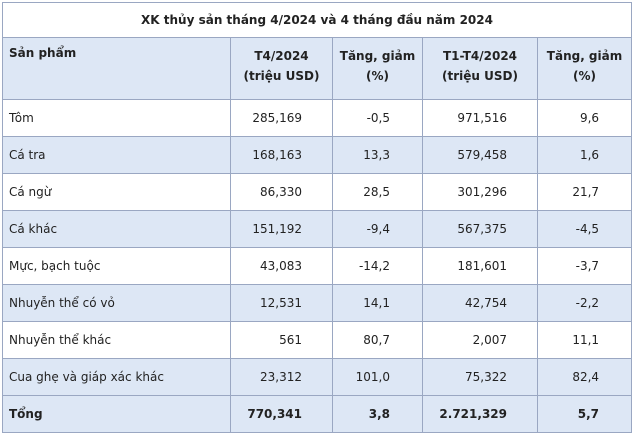 The height and width of the screenshot is (433, 633). What do you see at coordinates (281, 76) in the screenshot?
I see `header-t4-line2: (triệu USD)` at bounding box center [281, 76].